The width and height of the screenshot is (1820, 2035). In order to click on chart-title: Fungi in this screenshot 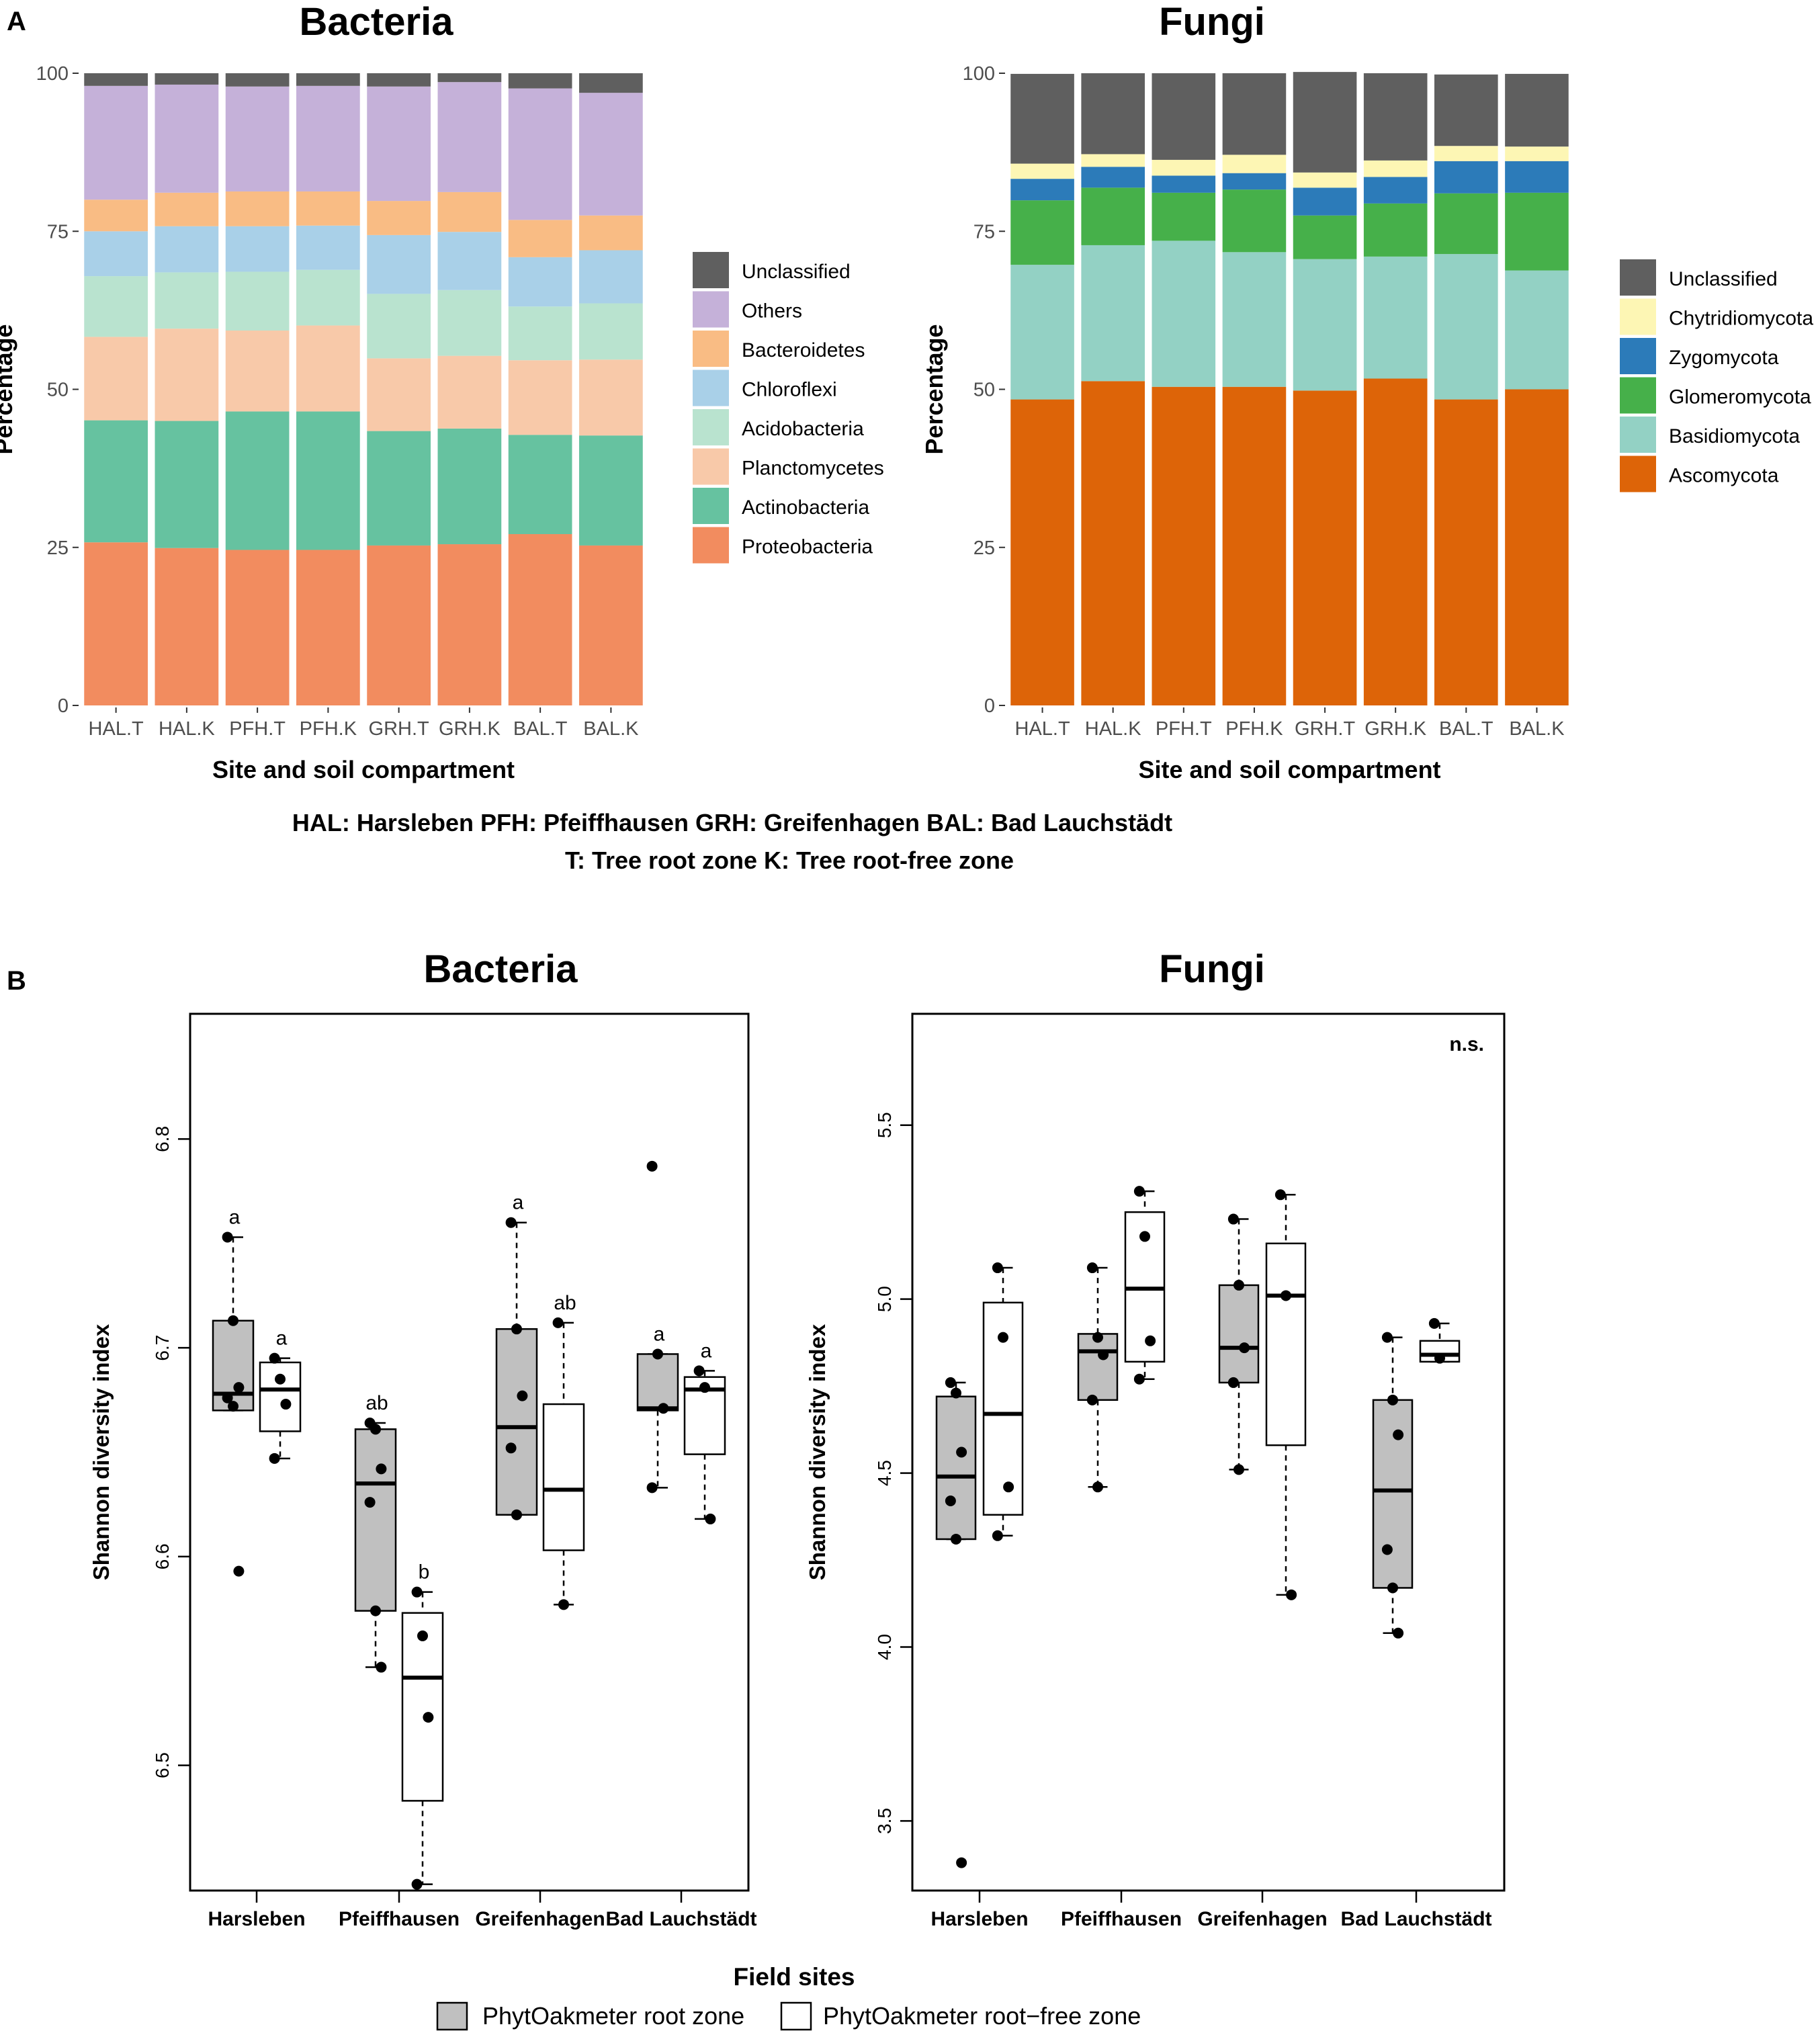, I will do `click(1212, 969)`.